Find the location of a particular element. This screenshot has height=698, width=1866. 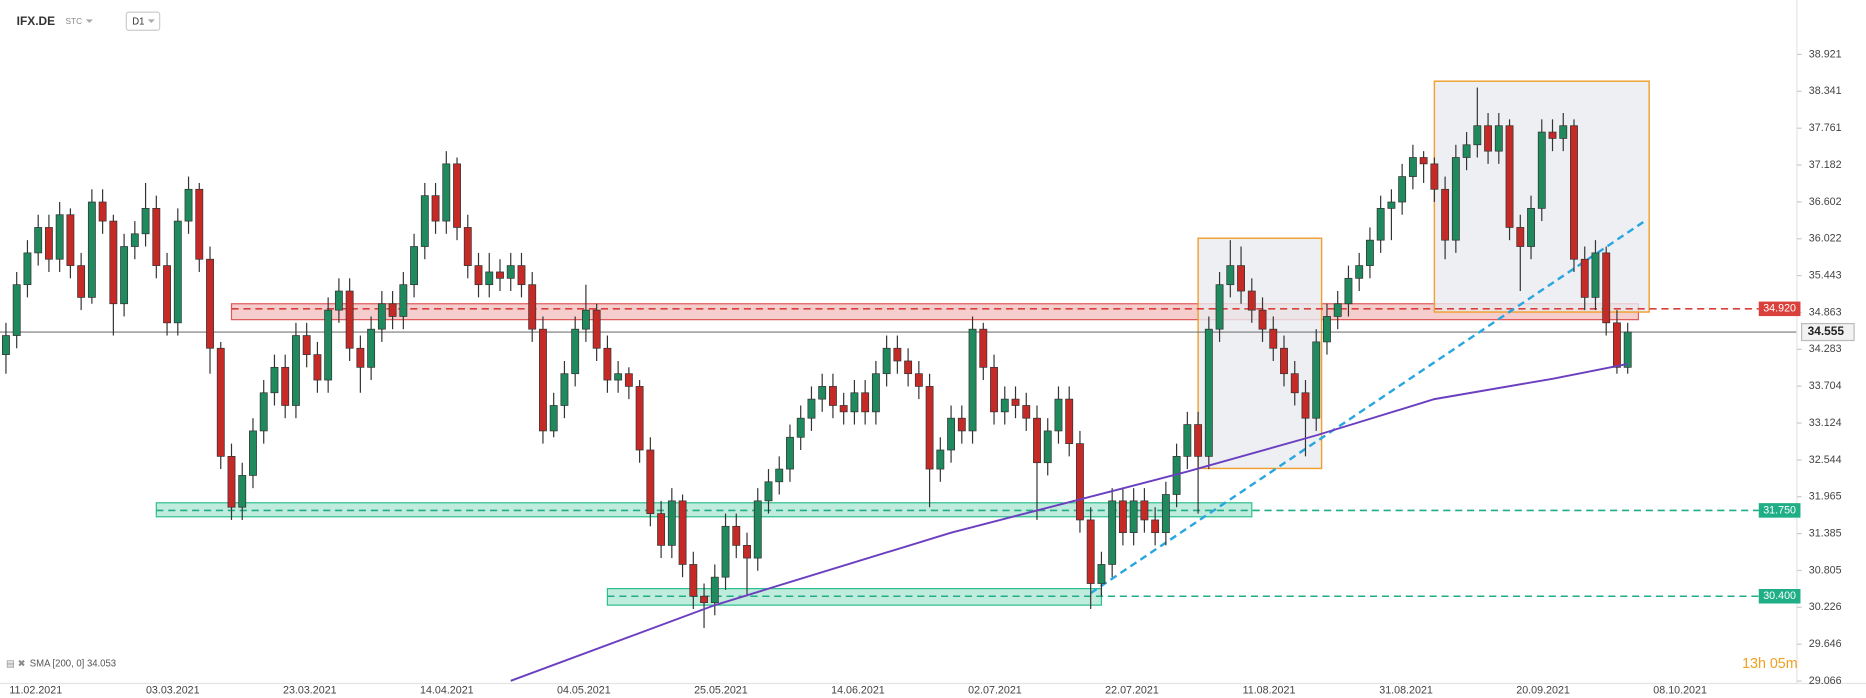

y-tick-label: 38.921 is located at coordinates (1825, 54).